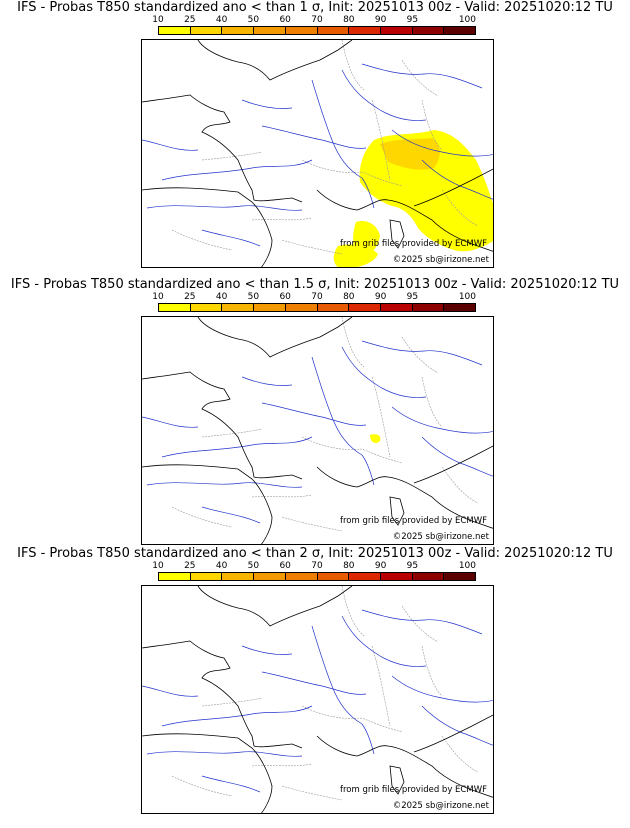 This screenshot has height=828, width=630. Describe the element at coordinates (412, 566) in the screenshot. I see `colorbar-tick-label: 95` at that location.